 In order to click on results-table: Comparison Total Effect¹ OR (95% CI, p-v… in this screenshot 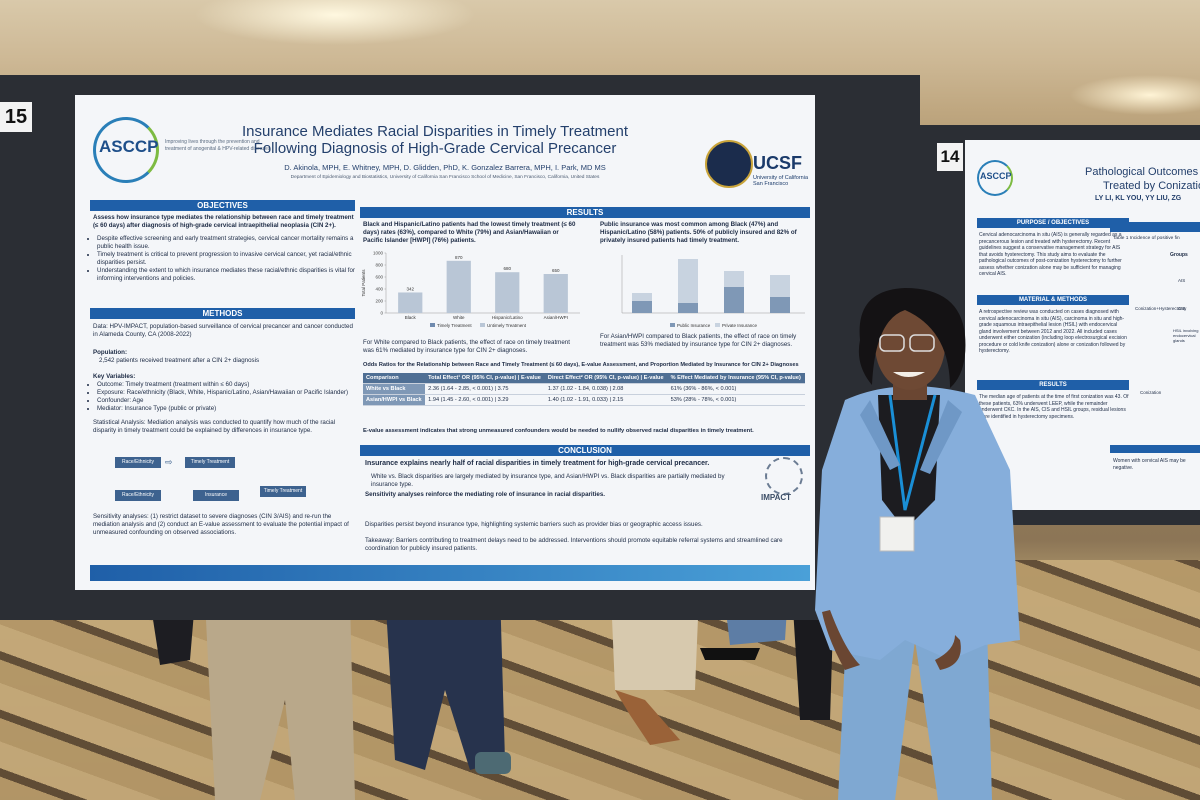, I will do `click(584, 389)`.